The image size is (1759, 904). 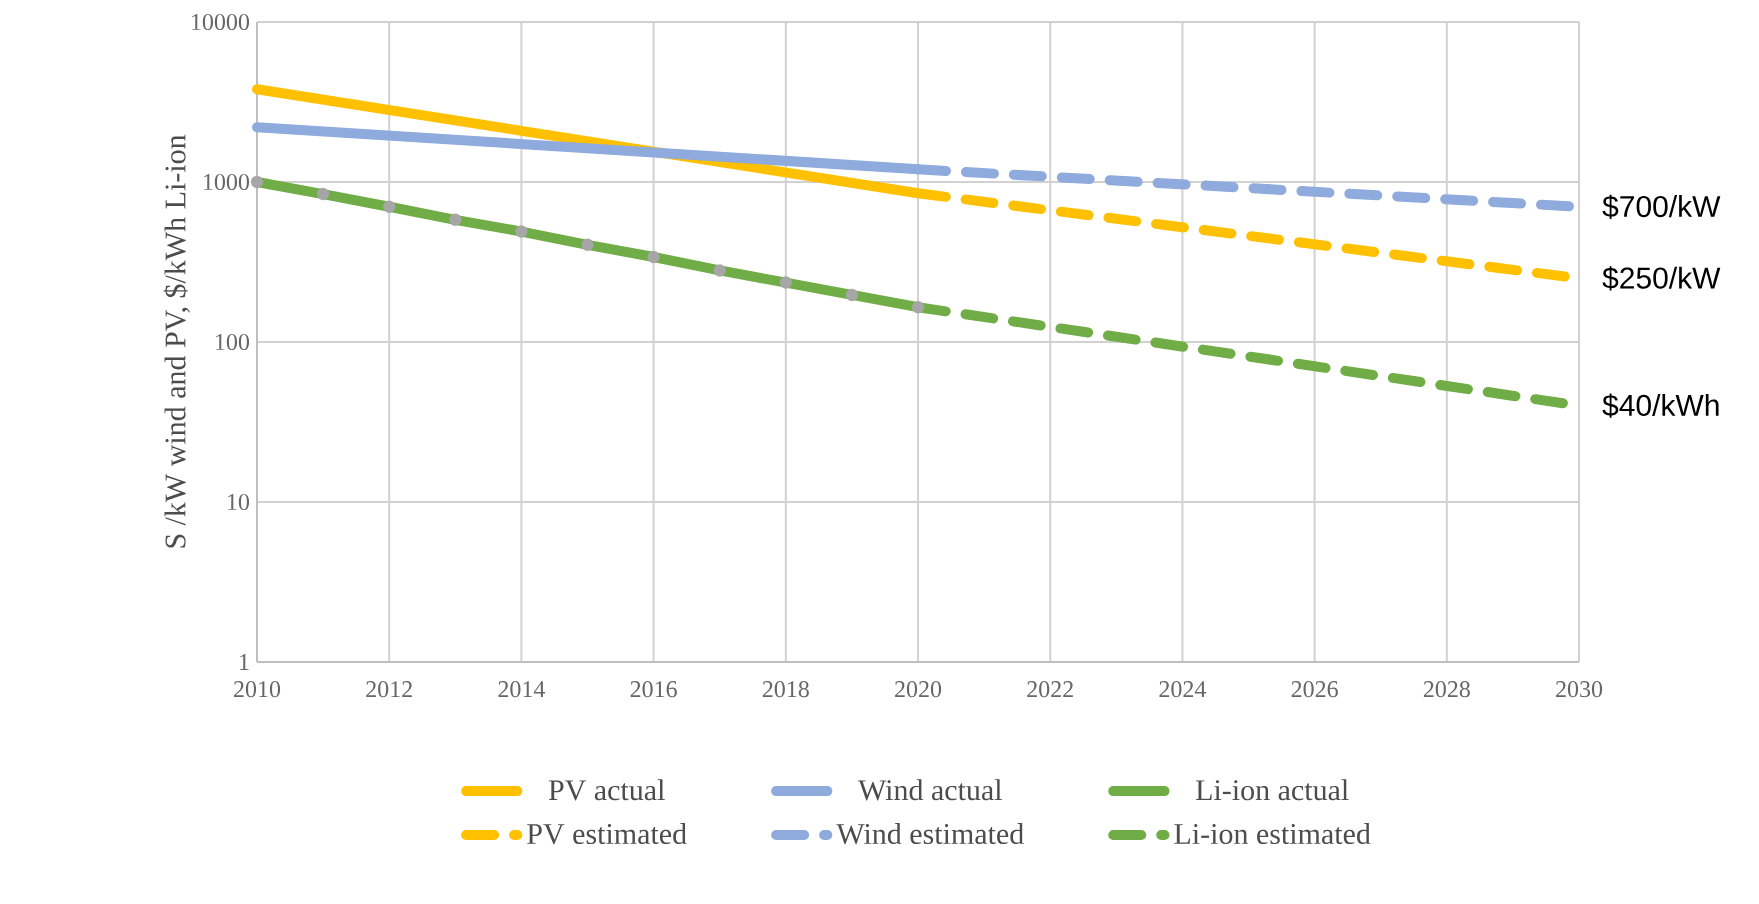 What do you see at coordinates (918, 689) in the screenshot?
I see `x-tick-label: 2020` at bounding box center [918, 689].